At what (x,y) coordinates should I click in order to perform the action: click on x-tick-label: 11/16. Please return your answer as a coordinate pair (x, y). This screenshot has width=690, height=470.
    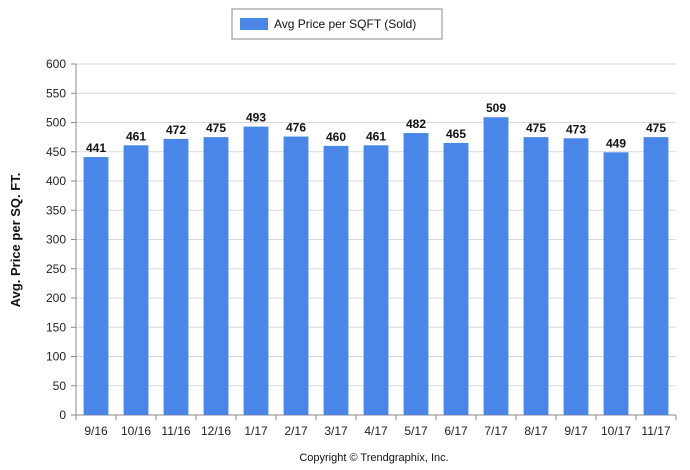
    Looking at the image, I should click on (175, 431).